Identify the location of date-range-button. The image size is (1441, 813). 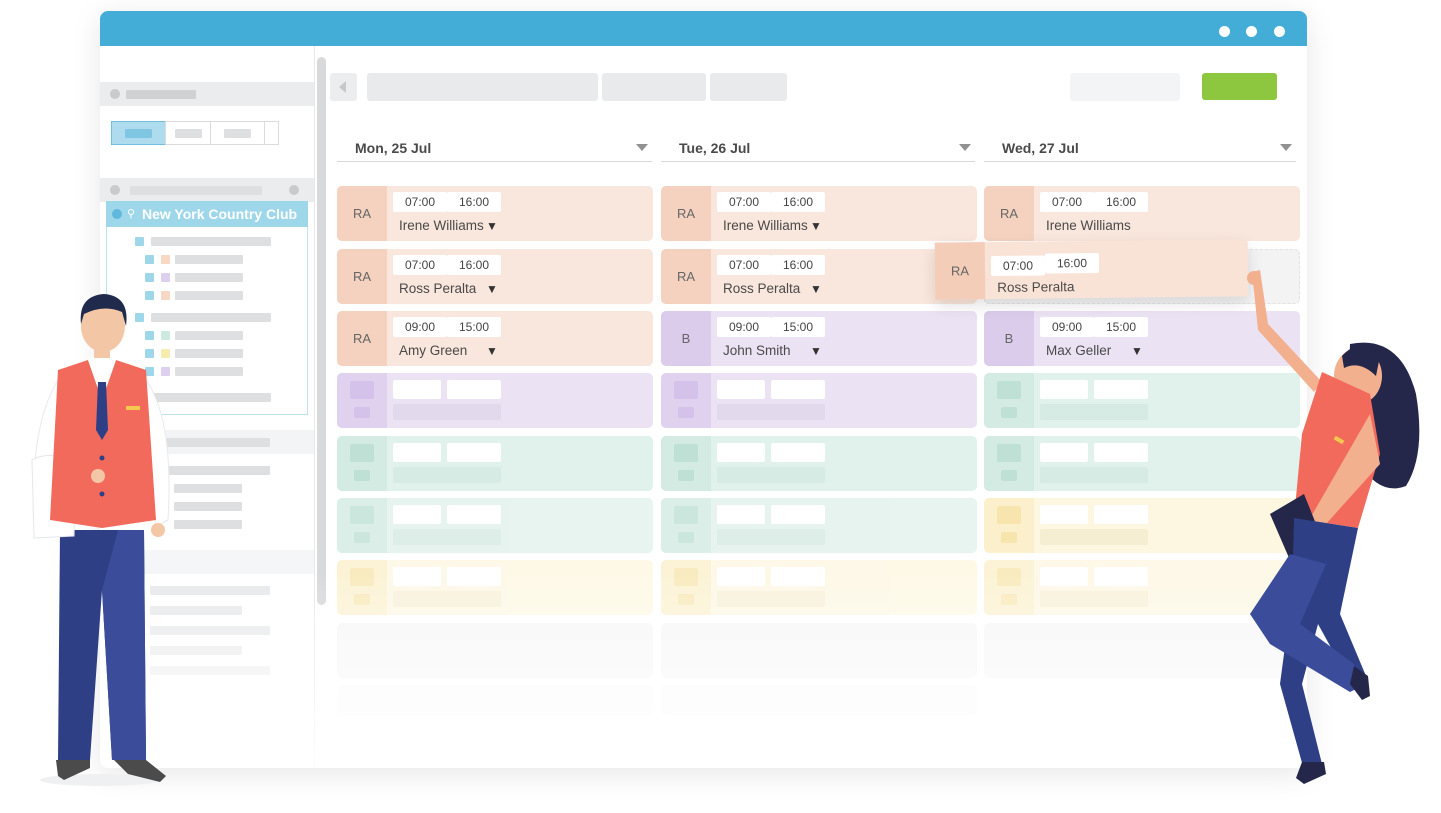
(482, 87).